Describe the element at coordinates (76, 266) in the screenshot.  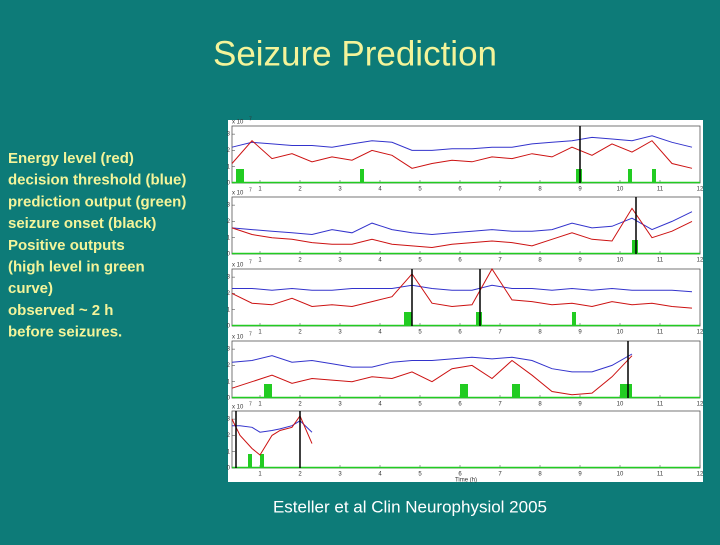
I see `text-line: (high level in green` at that location.